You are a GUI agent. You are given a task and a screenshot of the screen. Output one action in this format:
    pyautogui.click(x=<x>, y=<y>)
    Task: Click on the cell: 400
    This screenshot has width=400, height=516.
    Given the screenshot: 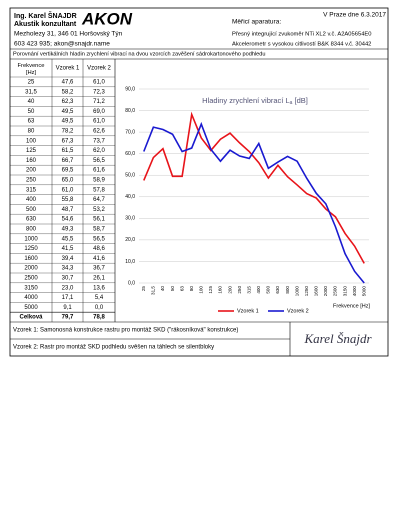 What is the action you would take?
    pyautogui.click(x=31, y=200)
    